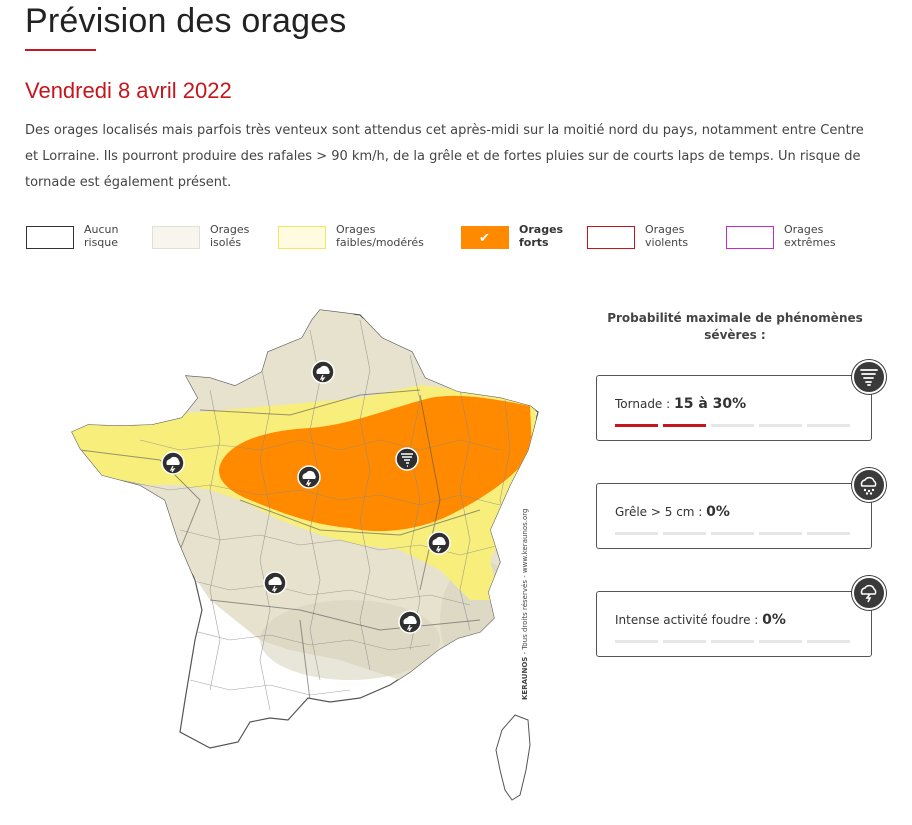 This screenshot has width=912, height=825. Describe the element at coordinates (667, 236) in the screenshot. I see `legend-label-violent: Orages violents` at that location.